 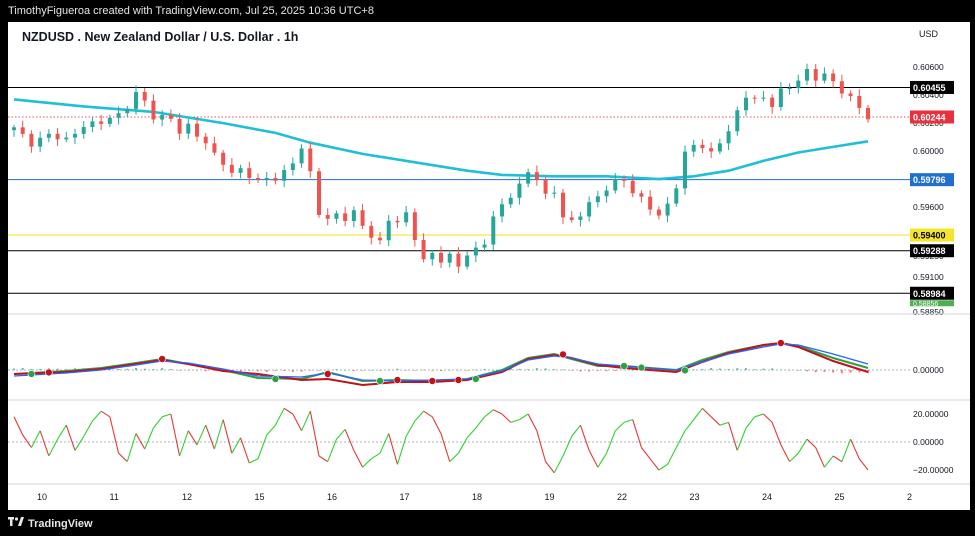 What do you see at coordinates (477, 497) in the screenshot?
I see `time-tick-label: 18` at bounding box center [477, 497].